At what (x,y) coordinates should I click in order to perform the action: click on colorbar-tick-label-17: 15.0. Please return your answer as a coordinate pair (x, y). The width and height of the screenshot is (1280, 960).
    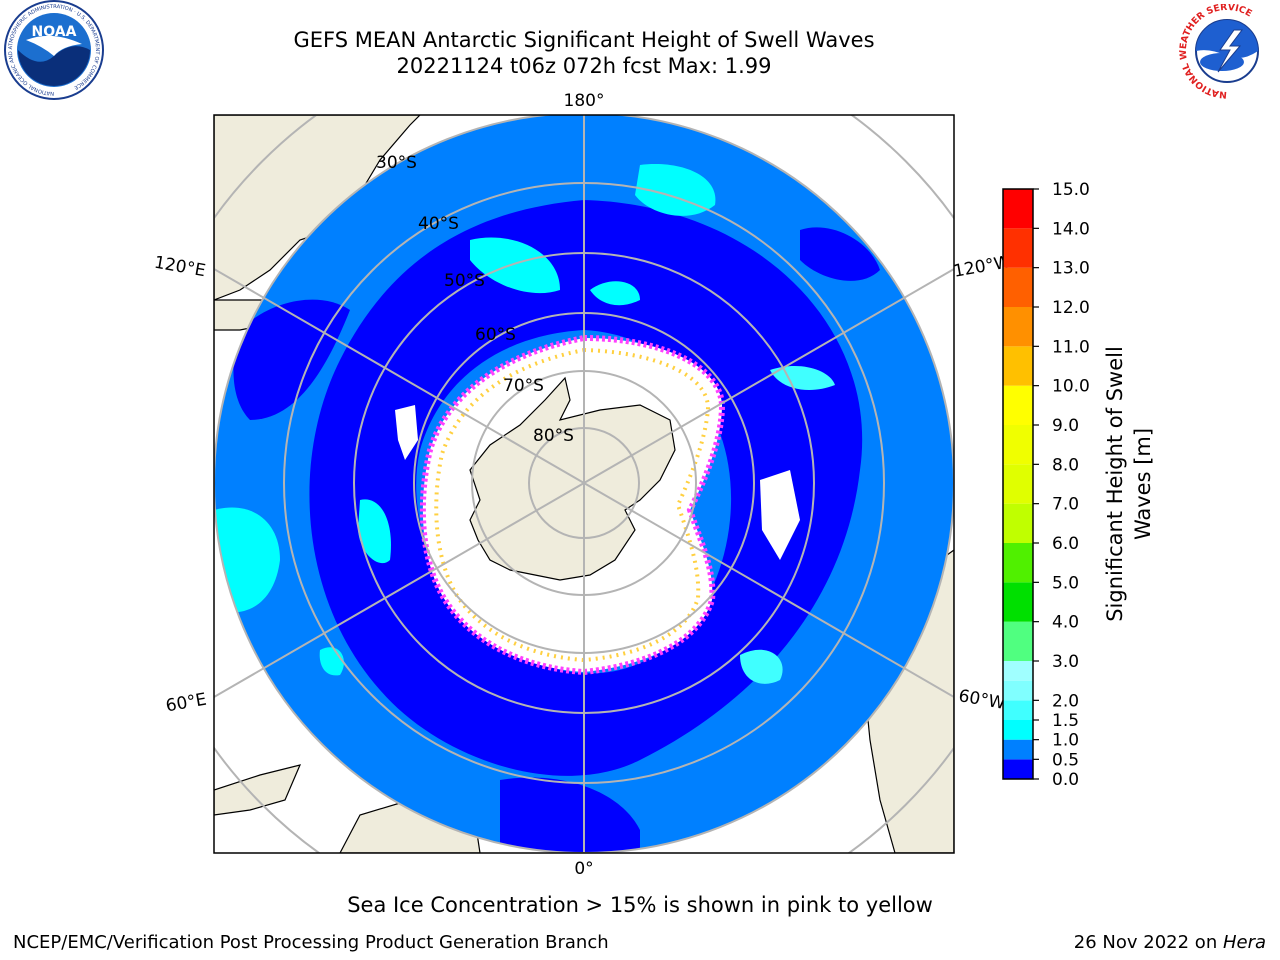
    Looking at the image, I should click on (1071, 190).